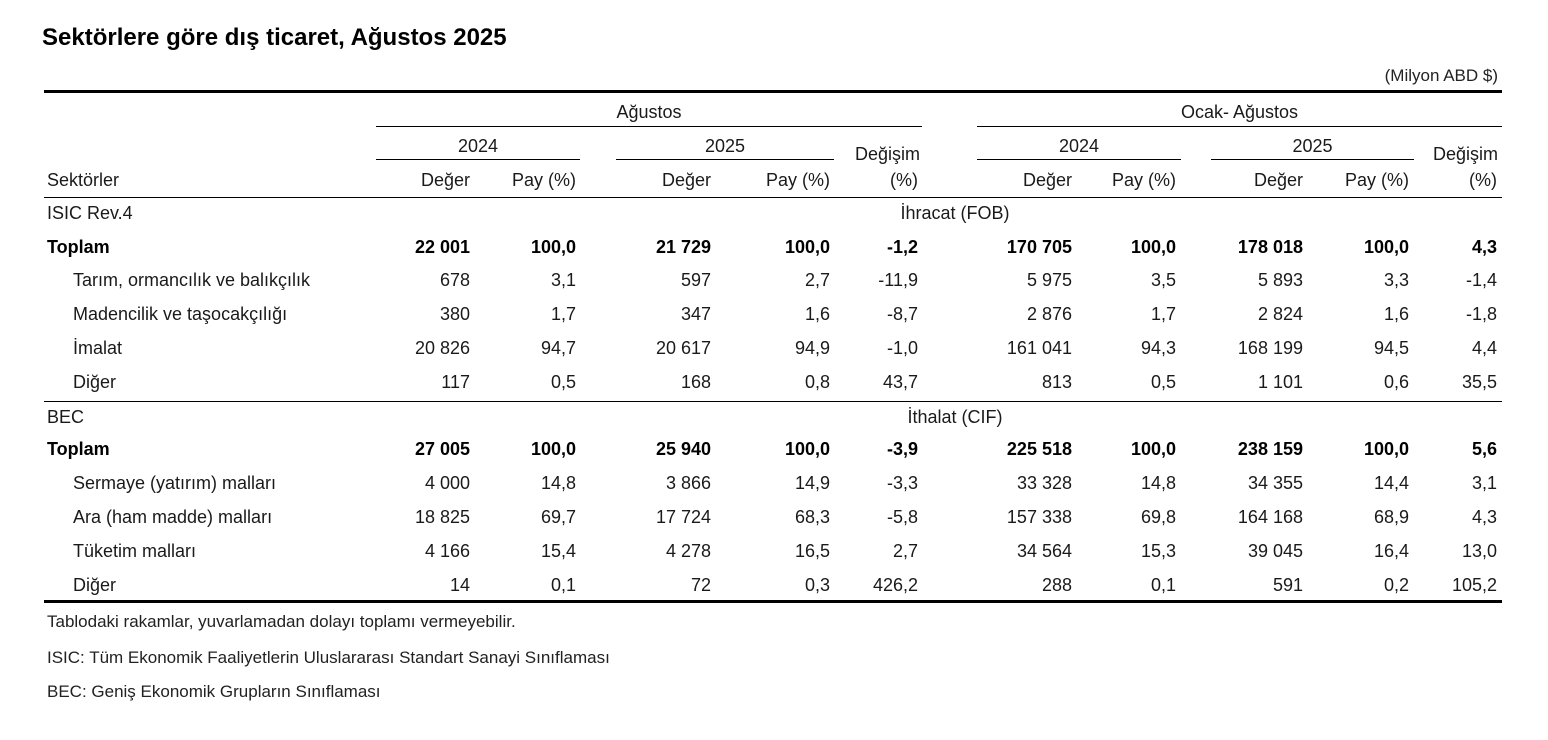 The image size is (1548, 740). Describe the element at coordinates (902, 483) in the screenshot. I see `table-cell: -3,3` at that location.